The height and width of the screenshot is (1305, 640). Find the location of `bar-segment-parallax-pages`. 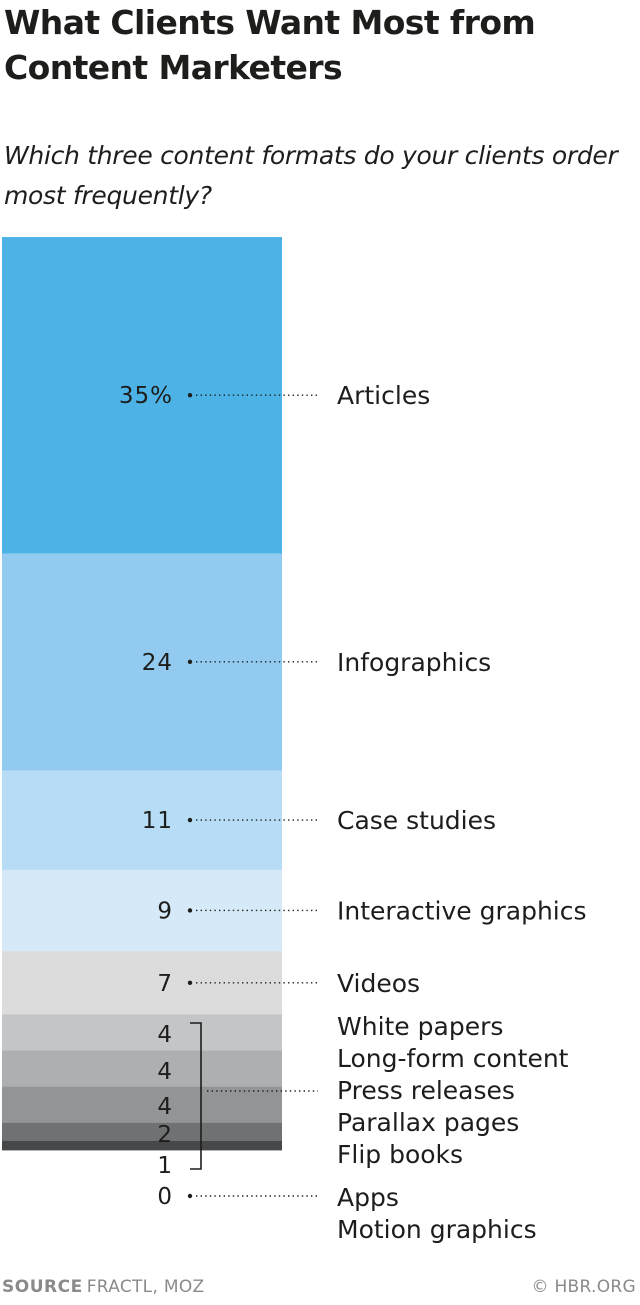

bar-segment-parallax-pages is located at coordinates (142, 1132).